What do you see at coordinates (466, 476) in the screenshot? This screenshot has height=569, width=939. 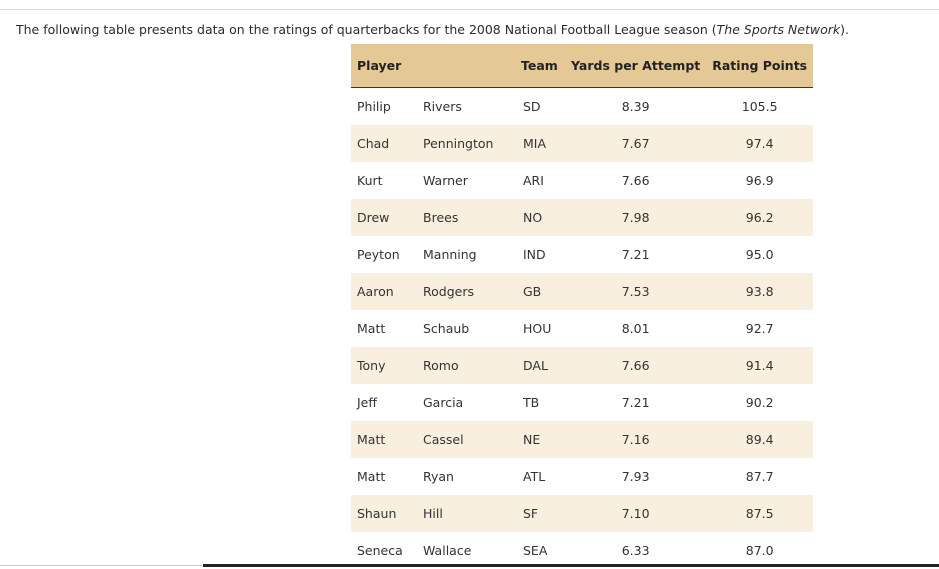 I see `player-last-name: Ryan` at bounding box center [466, 476].